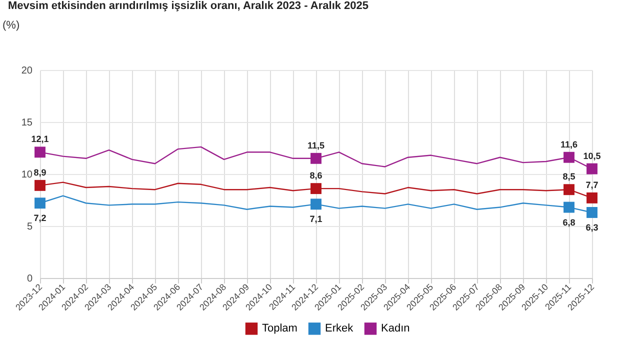 The width and height of the screenshot is (619, 346). I want to click on data-label: 7,1, so click(316, 219).